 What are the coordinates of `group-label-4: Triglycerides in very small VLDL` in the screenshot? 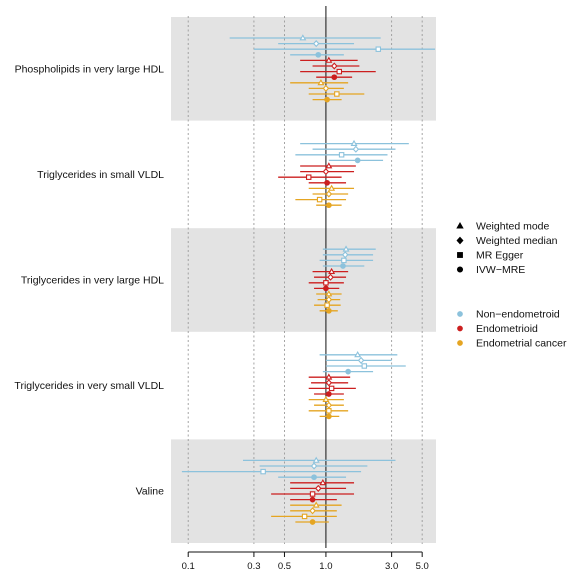 It's located at (89, 386).